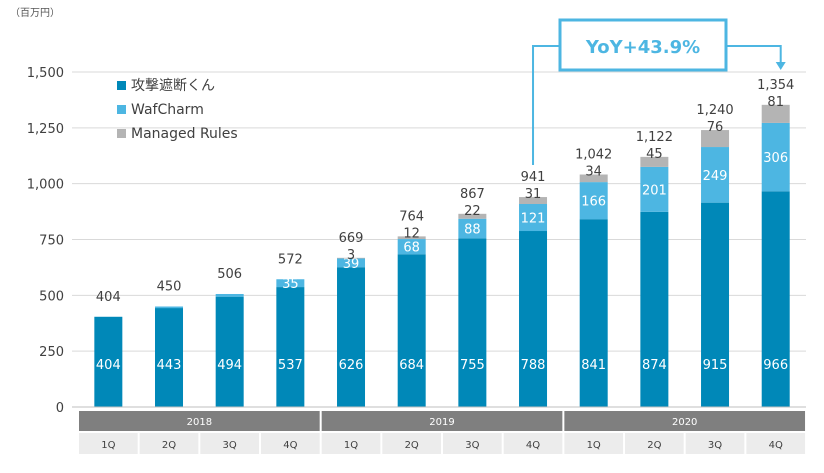 This screenshot has width=824, height=473. I want to click on bar-data-label: 841, so click(593, 365).